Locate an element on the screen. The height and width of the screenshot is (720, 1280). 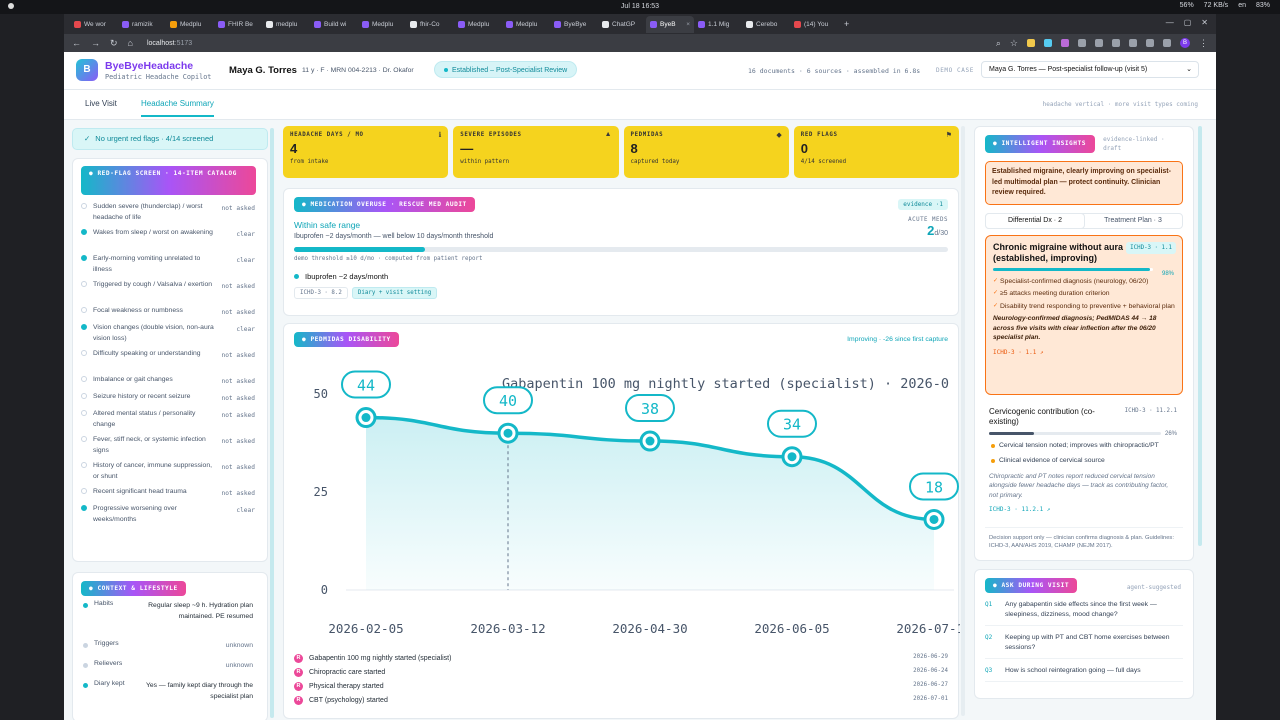
browser-tab: 1.1 Mig is located at coordinates (718, 24).